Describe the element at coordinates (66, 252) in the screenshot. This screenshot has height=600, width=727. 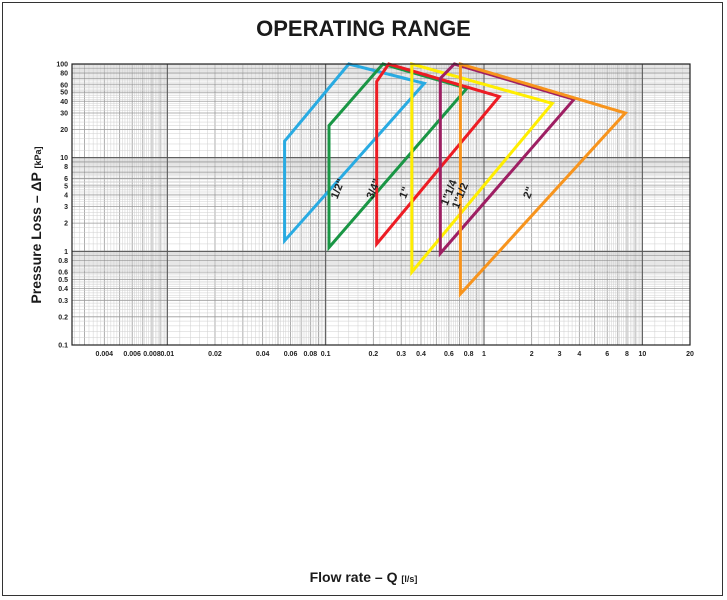
I see `y-tick-label: 1` at that location.